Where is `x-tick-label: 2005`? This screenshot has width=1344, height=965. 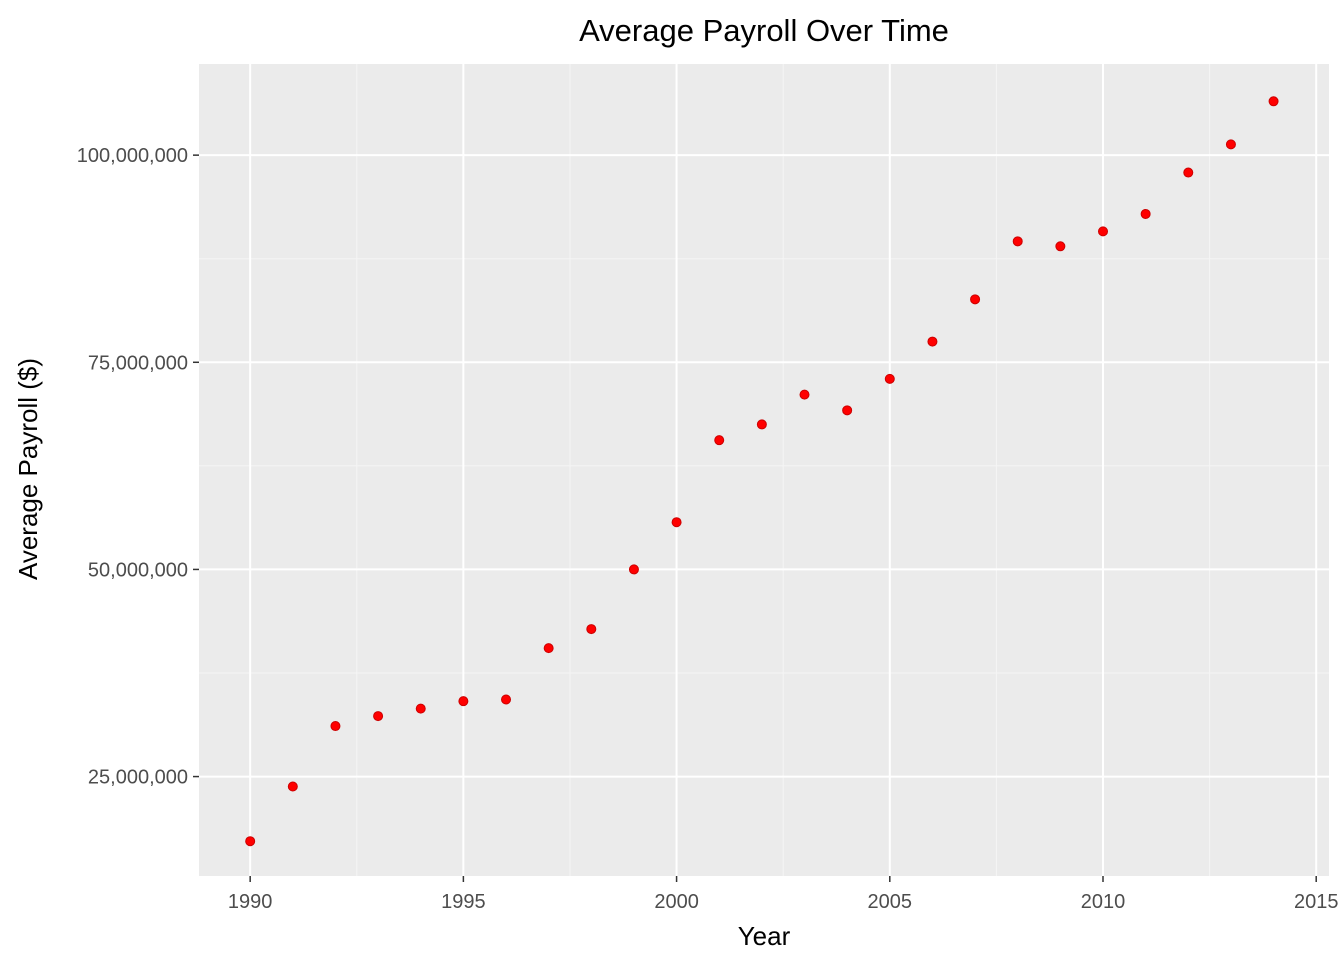 x-tick-label: 2005 is located at coordinates (890, 902).